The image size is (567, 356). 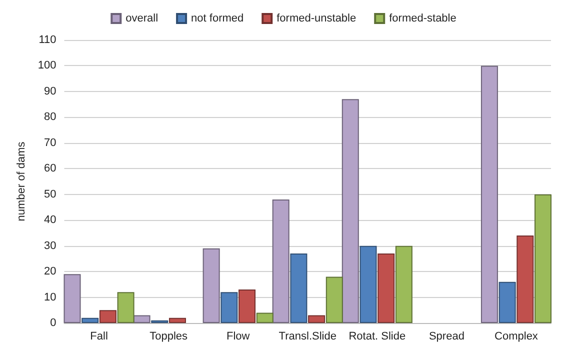 I want to click on y-tick-label: 30, so click(x=50, y=246).